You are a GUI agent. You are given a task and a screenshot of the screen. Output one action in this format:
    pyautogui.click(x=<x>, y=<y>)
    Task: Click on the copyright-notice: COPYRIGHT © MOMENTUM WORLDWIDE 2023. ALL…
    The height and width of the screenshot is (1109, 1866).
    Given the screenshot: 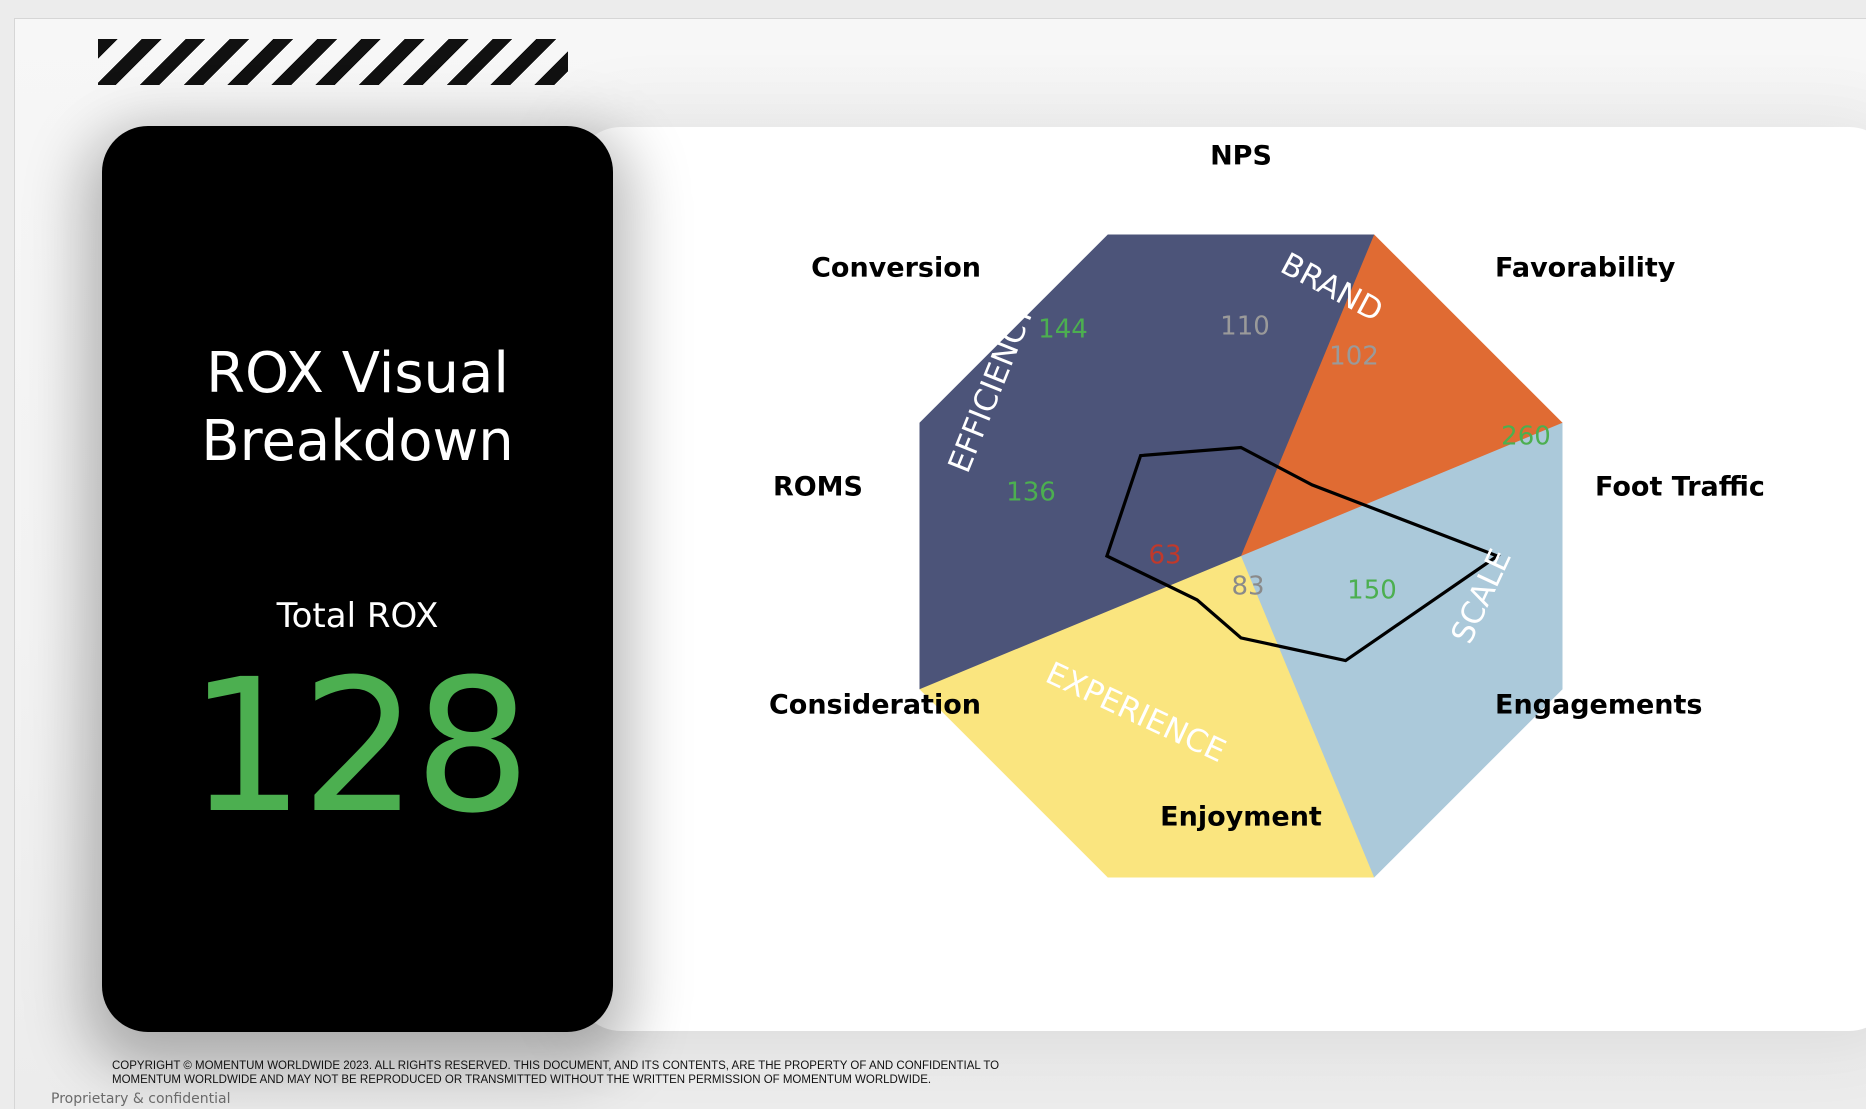 What is the action you would take?
    pyautogui.click(x=556, y=1073)
    